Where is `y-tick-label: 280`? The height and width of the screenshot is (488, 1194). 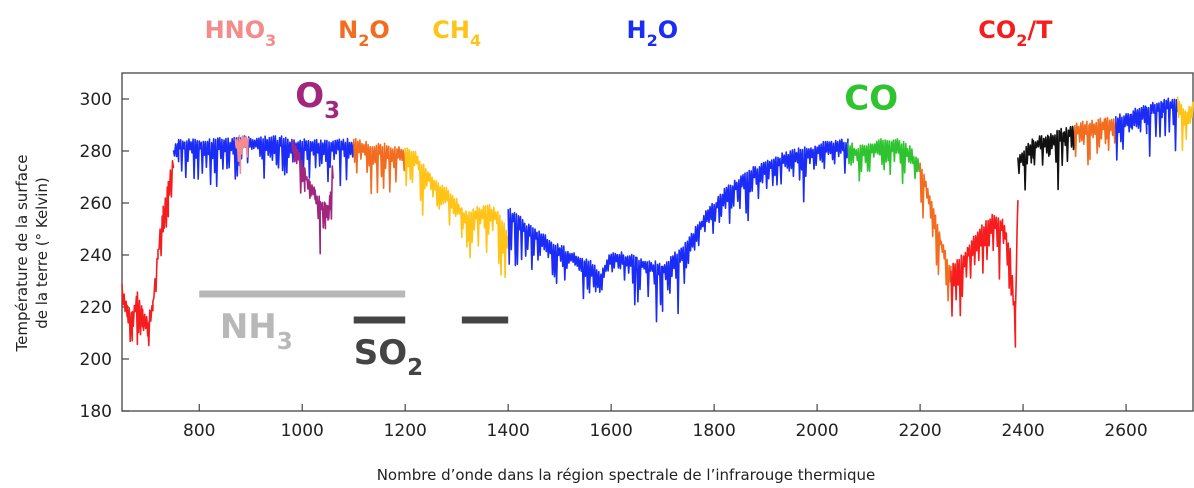 y-tick-label: 280 is located at coordinates (96, 152).